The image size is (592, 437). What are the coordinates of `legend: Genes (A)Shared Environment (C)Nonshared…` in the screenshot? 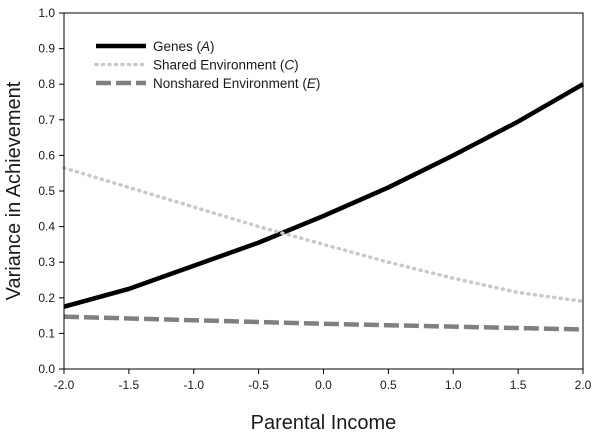 It's located at (207, 65).